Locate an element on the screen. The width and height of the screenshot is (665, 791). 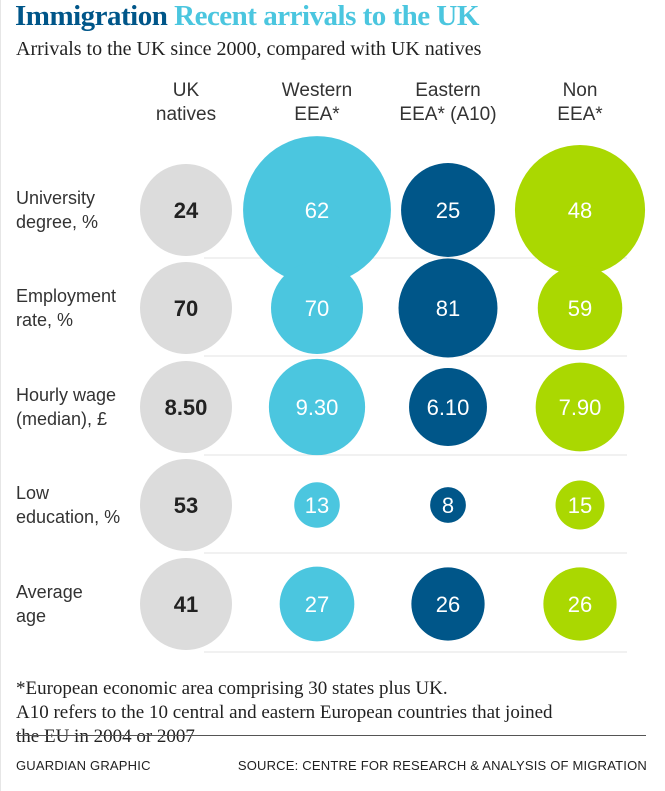
column-header-line: Eastern is located at coordinates (448, 90).